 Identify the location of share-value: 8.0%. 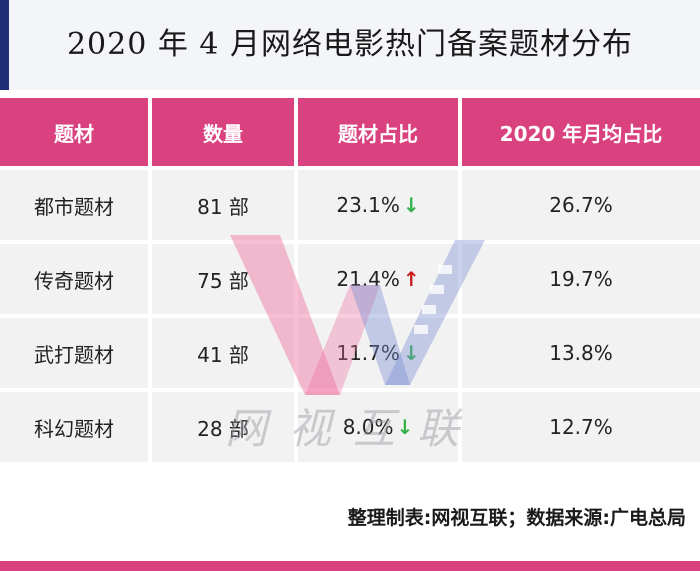
(368, 427).